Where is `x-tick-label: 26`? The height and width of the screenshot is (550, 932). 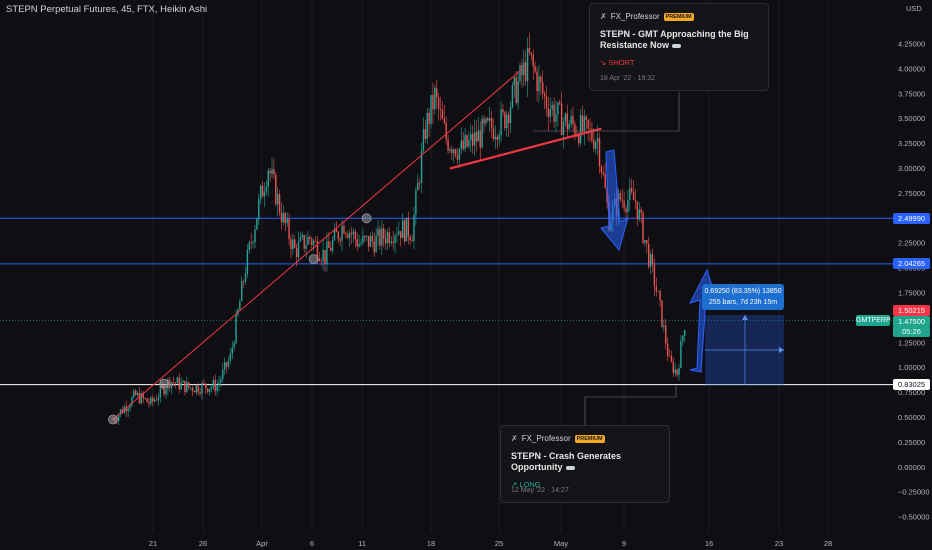
x-tick-label: 26 is located at coordinates (203, 543).